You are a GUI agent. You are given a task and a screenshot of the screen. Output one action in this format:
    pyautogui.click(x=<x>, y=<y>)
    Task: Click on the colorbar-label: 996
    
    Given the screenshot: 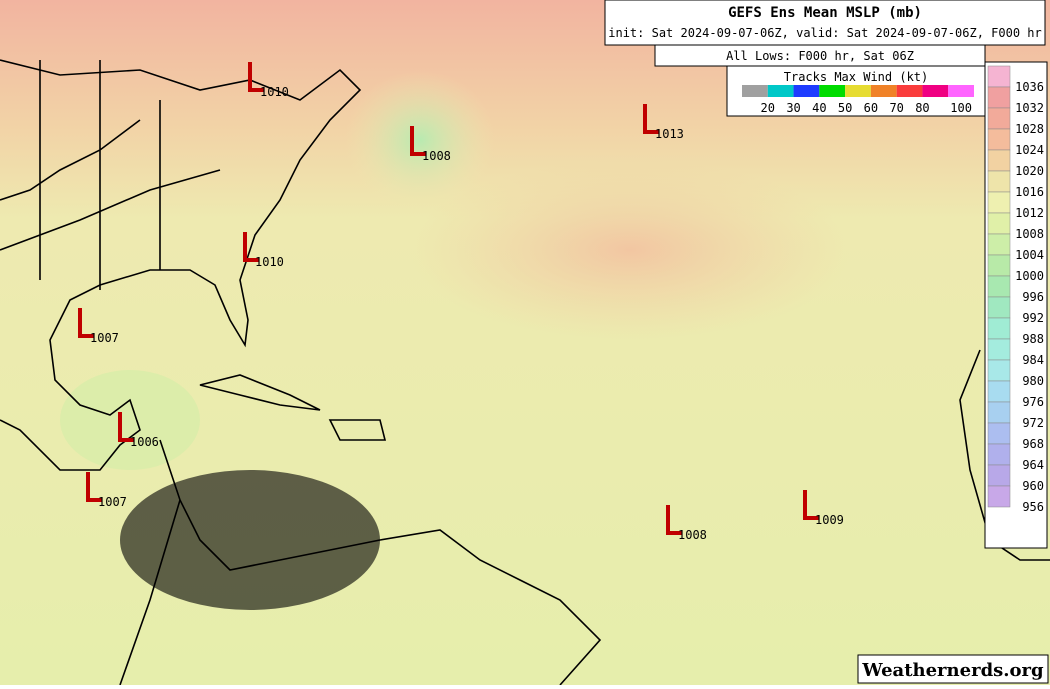 What is the action you would take?
    pyautogui.click(x=1033, y=297)
    